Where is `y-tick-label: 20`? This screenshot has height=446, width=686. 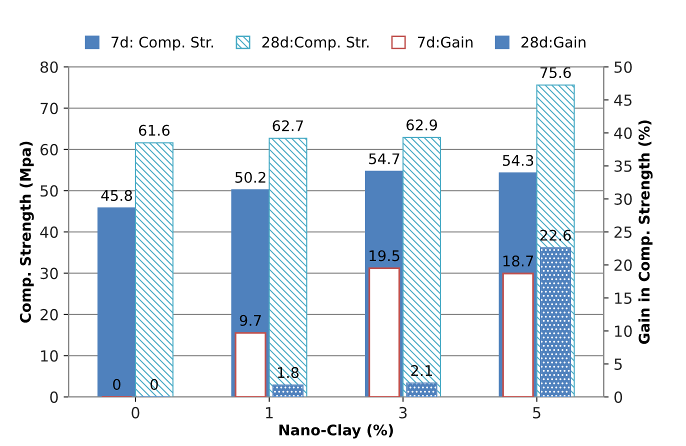 y-tick-label: 20 is located at coordinates (49, 314).